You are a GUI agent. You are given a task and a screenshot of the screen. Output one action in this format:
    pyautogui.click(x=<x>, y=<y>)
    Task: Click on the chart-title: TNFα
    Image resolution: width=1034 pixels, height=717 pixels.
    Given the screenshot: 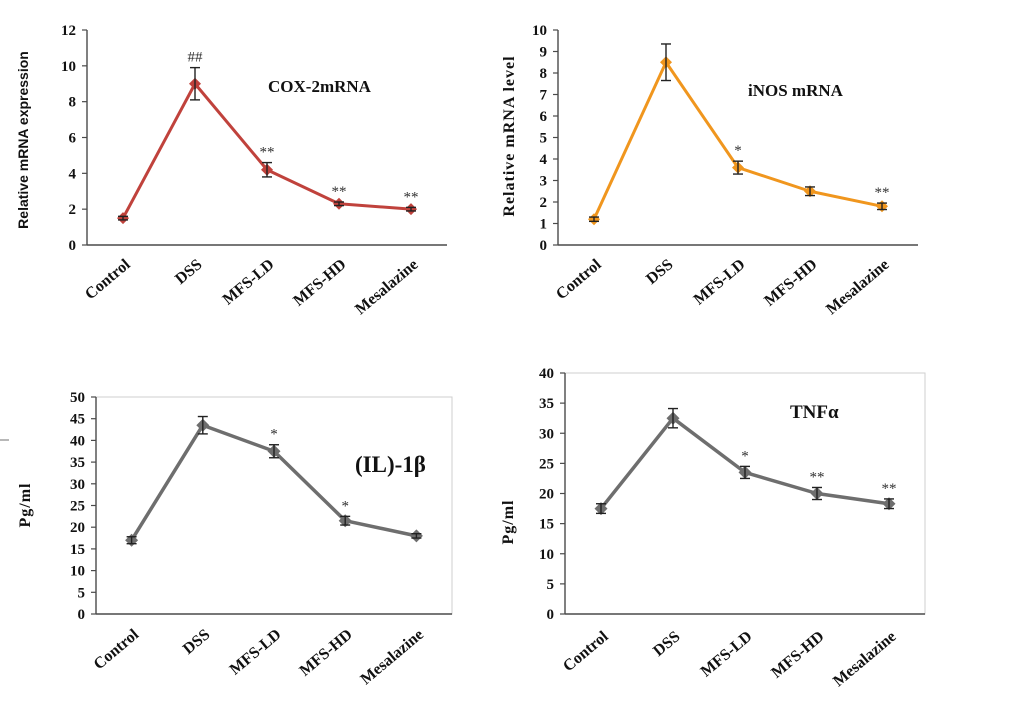 What is the action you would take?
    pyautogui.click(x=814, y=412)
    